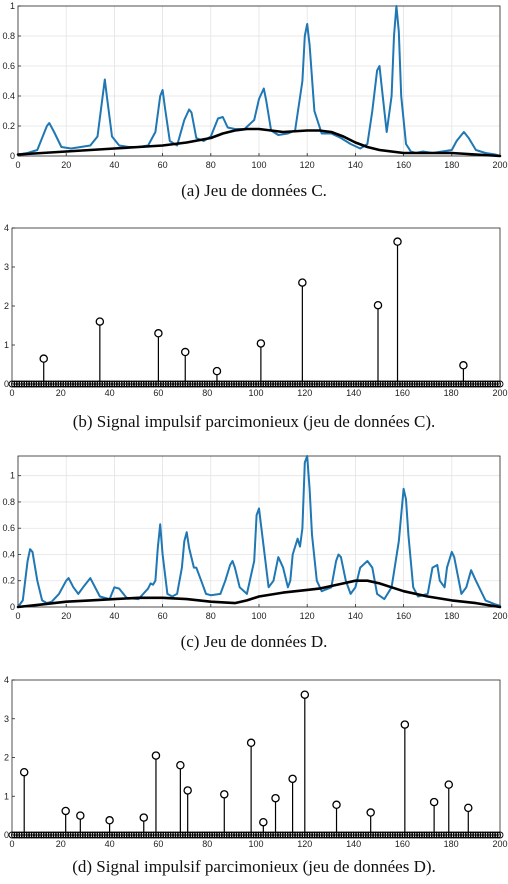 The width and height of the screenshot is (508, 884). What do you see at coordinates (355, 165) in the screenshot?
I see `x-tick-label: 140` at bounding box center [355, 165].